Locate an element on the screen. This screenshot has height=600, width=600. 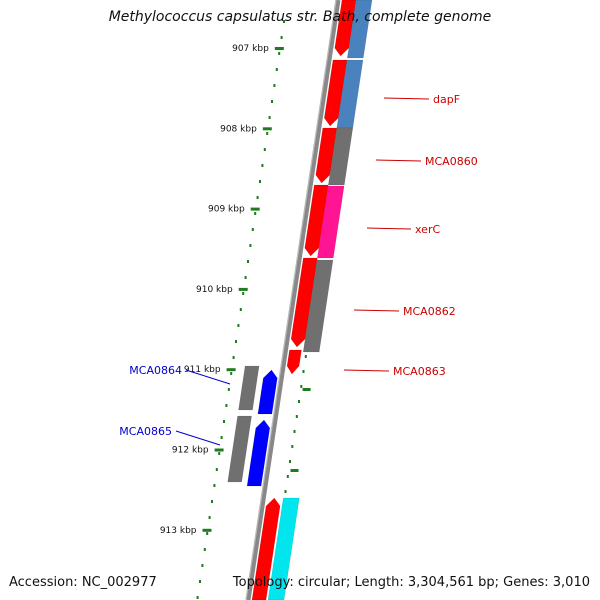
ruler-tick-label: 907 kbp is located at coordinates (250, 49).